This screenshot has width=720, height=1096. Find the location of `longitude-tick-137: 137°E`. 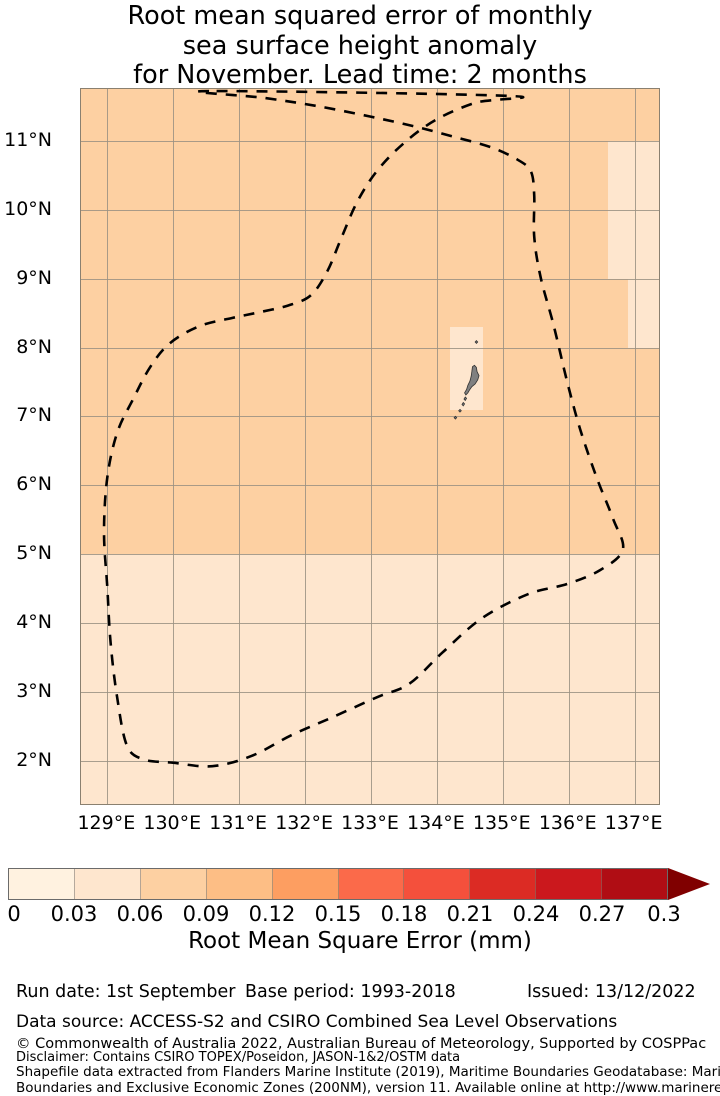

longitude-tick-137: 137°E is located at coordinates (633, 823).